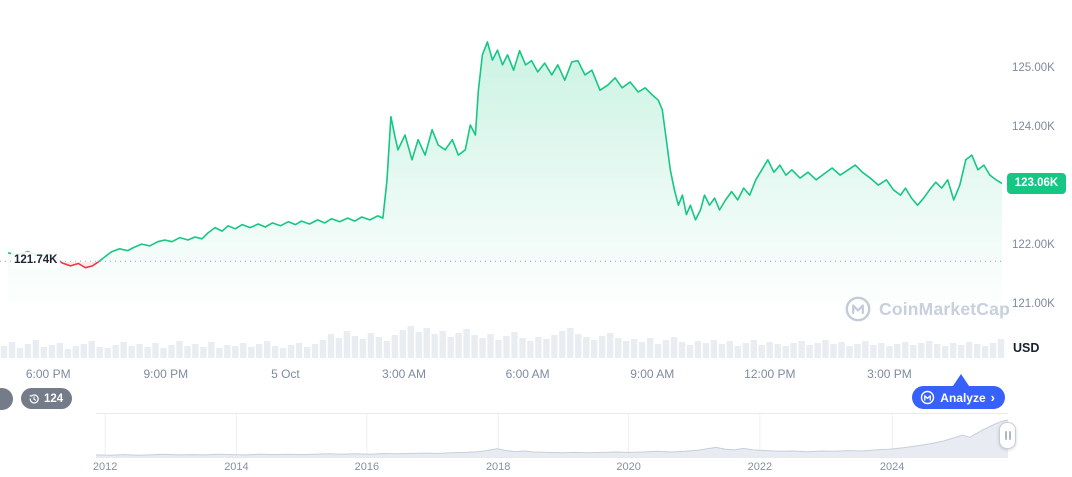  I want to click on history-clock-icon, so click(34, 398).